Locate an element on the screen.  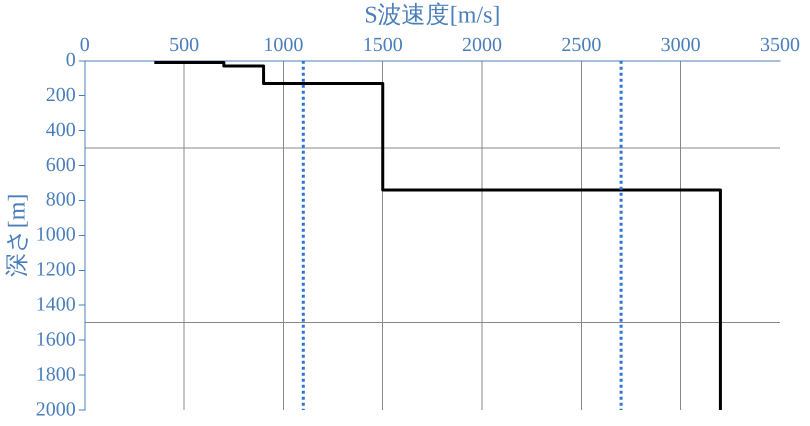
x-tick-label: 3500 is located at coordinates (780, 45).